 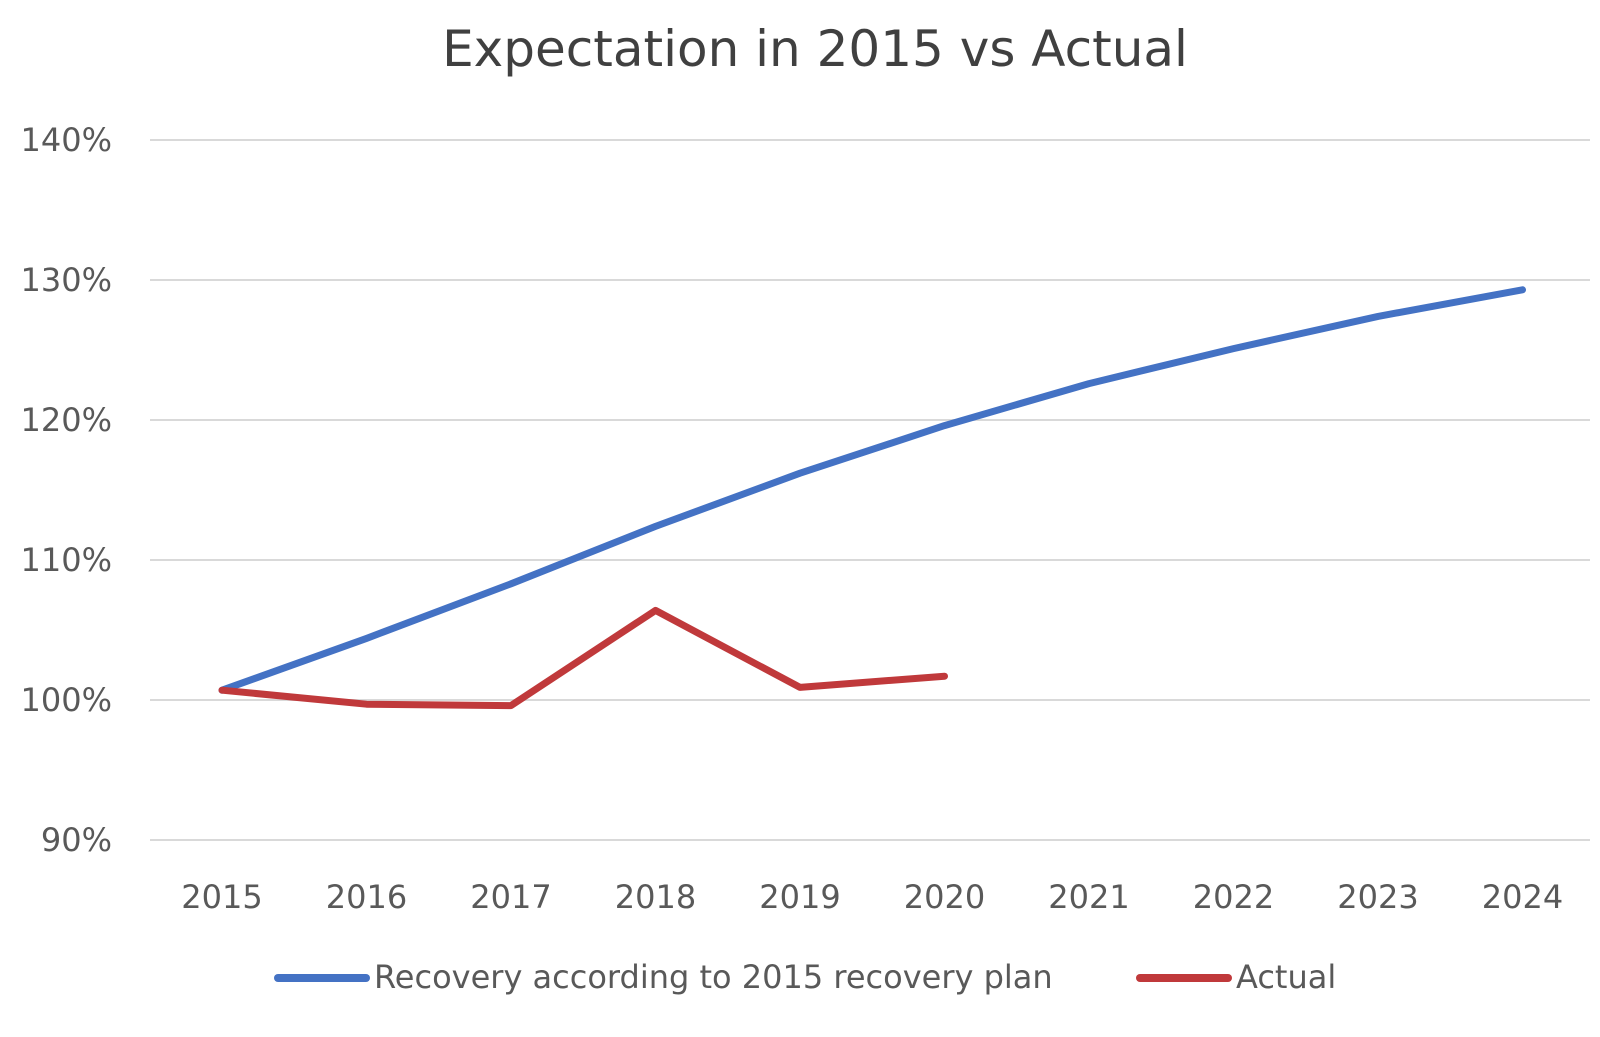 I want to click on x-tick-label: 2019, so click(x=799, y=897).